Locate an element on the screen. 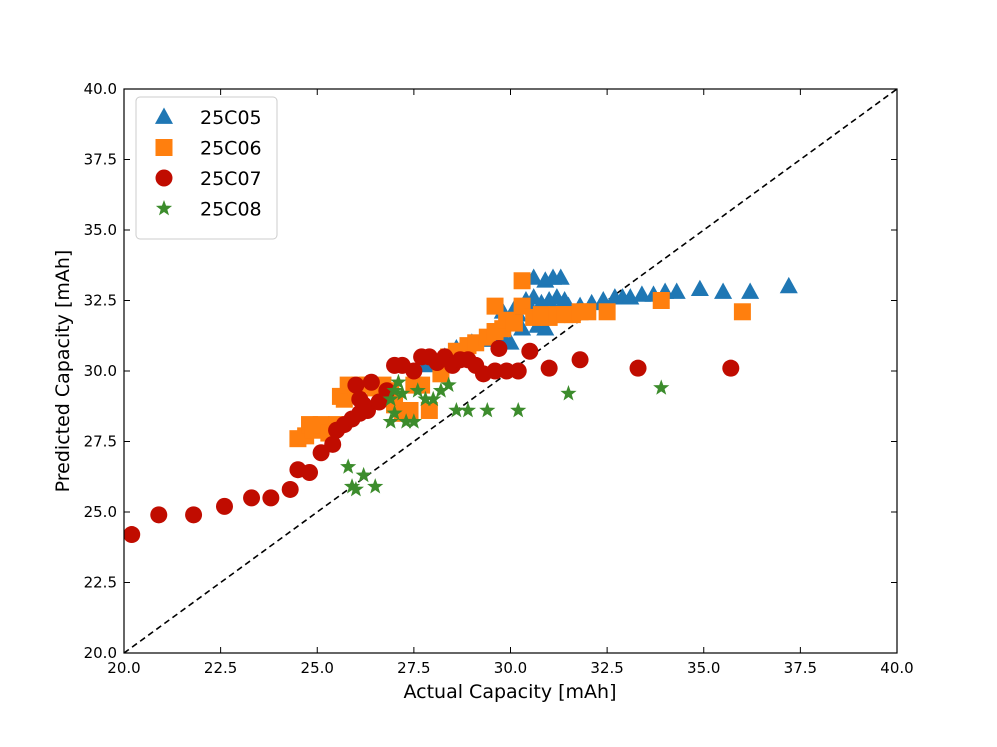 This screenshot has width=997, height=747. legend: 25C05 25C06 25C07 25C08 is located at coordinates (206, 168).